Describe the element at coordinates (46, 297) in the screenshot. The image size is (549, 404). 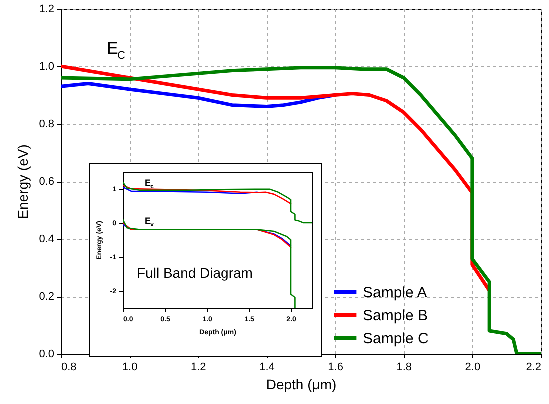
I see `y-tick-label: 0.2` at that location.